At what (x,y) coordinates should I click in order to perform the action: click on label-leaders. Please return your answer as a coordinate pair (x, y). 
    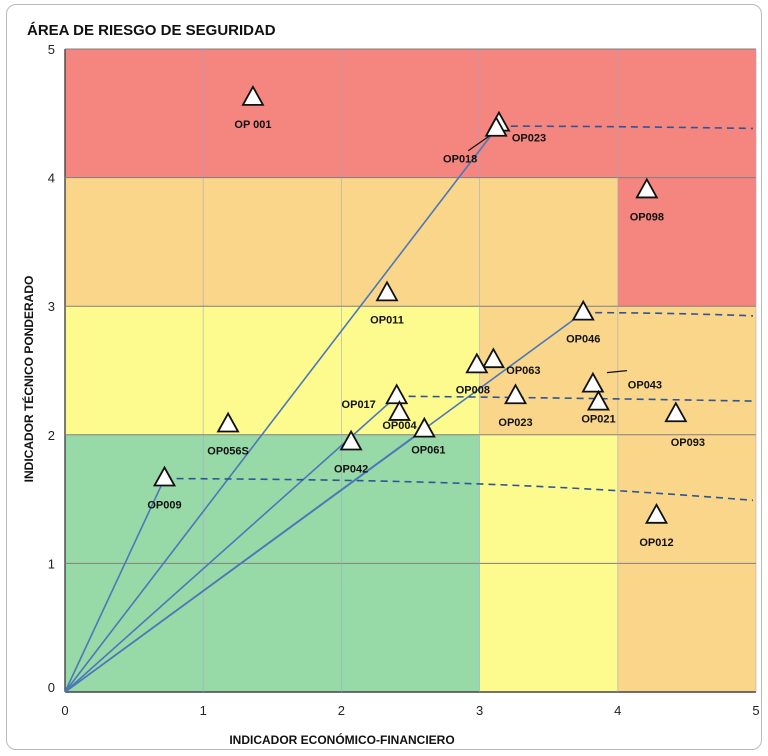
    Looking at the image, I should click on (547, 254).